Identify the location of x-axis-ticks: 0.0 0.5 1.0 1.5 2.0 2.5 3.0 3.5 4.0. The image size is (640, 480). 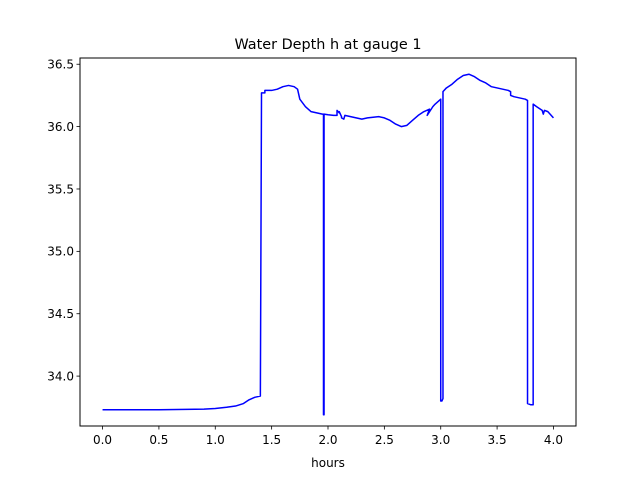
(328, 436).